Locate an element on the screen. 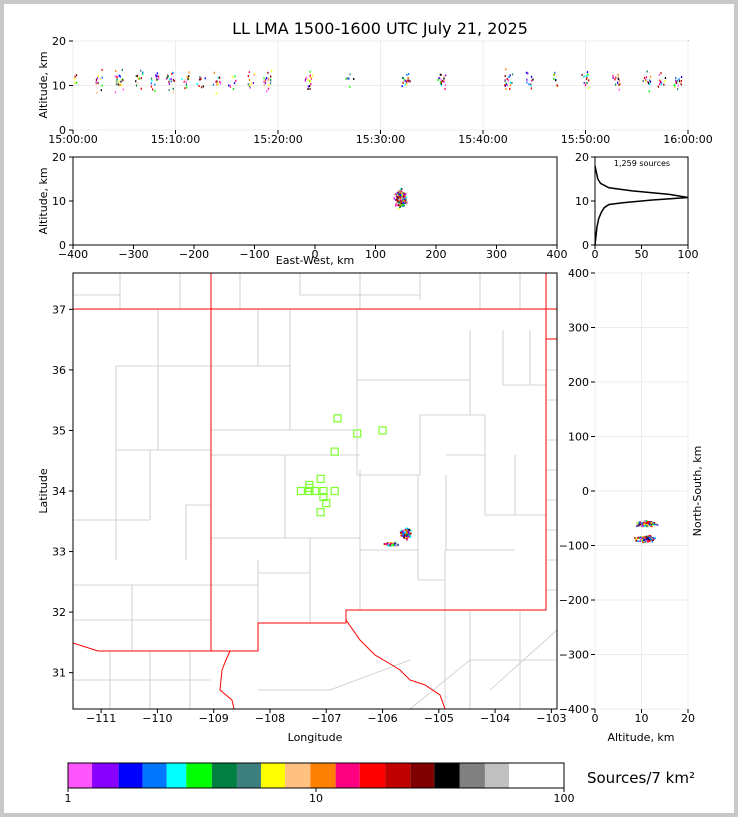  colorbar-tick-label: 100 is located at coordinates (564, 798).